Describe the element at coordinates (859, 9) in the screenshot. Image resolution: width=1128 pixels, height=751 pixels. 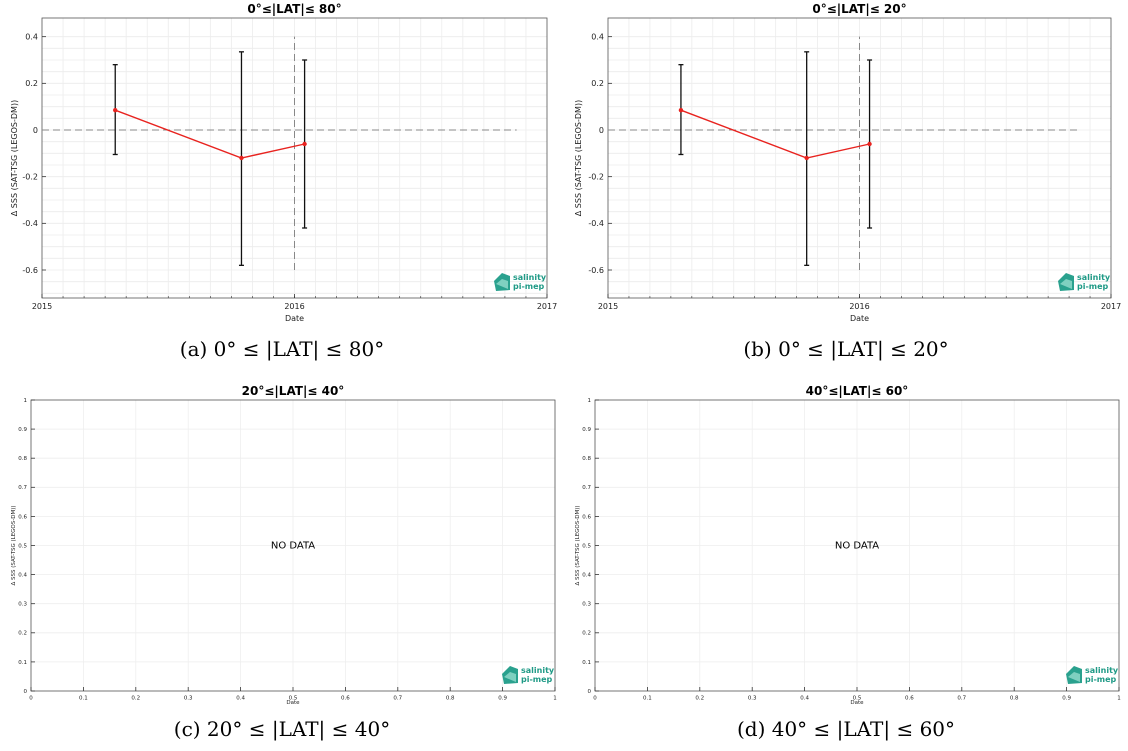
I see `chart-title: 0°≤|LAT|≤ 20°` at that location.